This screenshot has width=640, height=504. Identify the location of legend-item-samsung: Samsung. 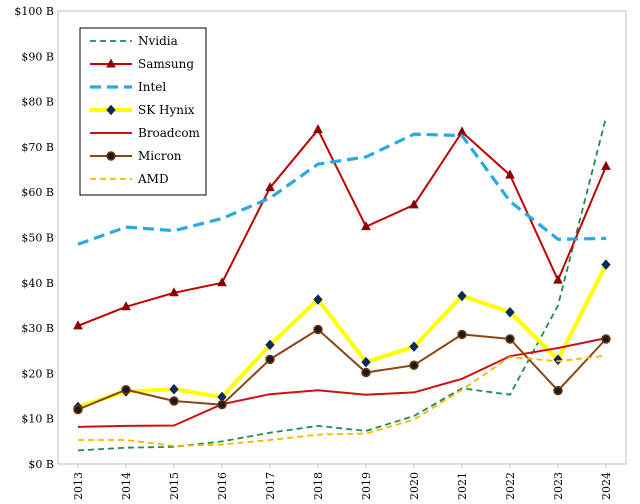
(142, 64).